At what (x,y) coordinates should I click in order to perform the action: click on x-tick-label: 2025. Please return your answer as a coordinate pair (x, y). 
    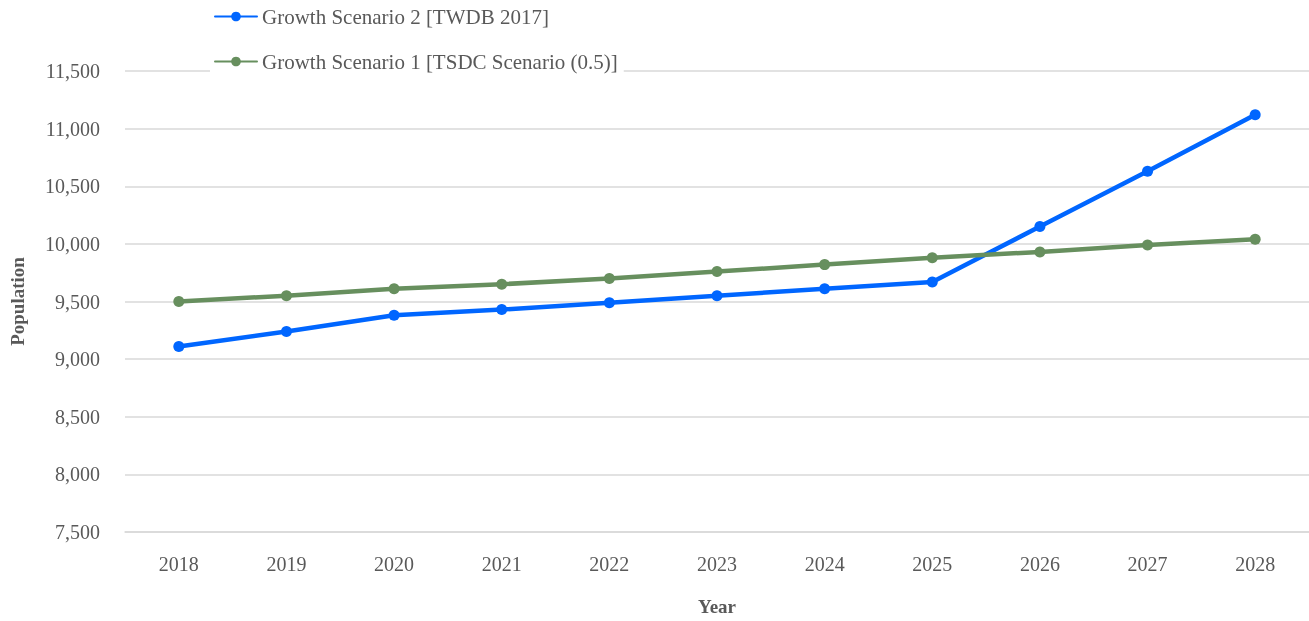
    Looking at the image, I should click on (932, 564).